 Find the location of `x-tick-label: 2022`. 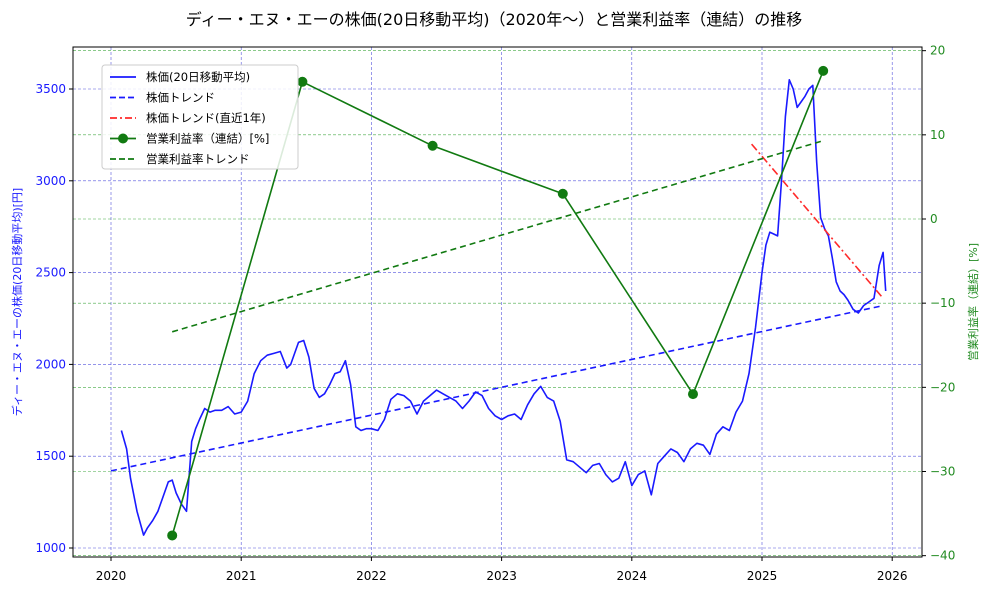

x-tick-label: 2022 is located at coordinates (371, 576).